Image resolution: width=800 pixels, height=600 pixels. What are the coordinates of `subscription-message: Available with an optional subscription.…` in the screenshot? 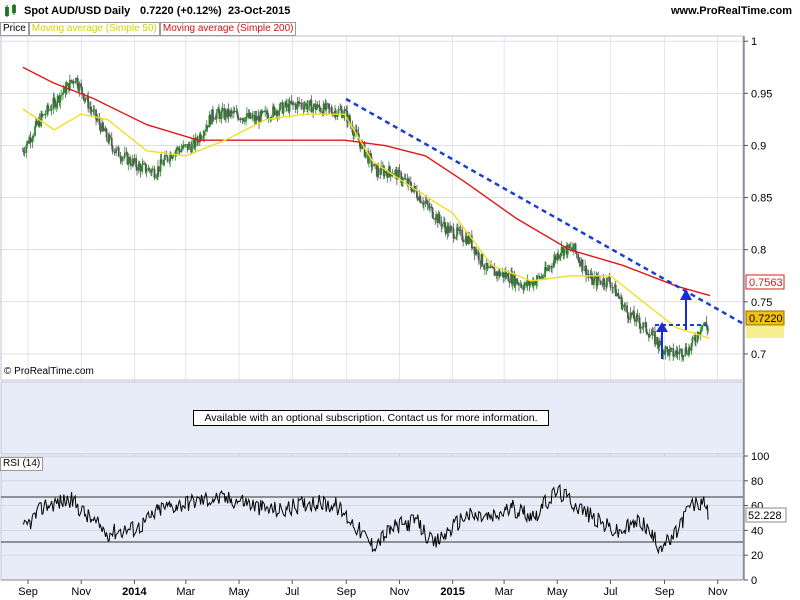 It's located at (371, 418).